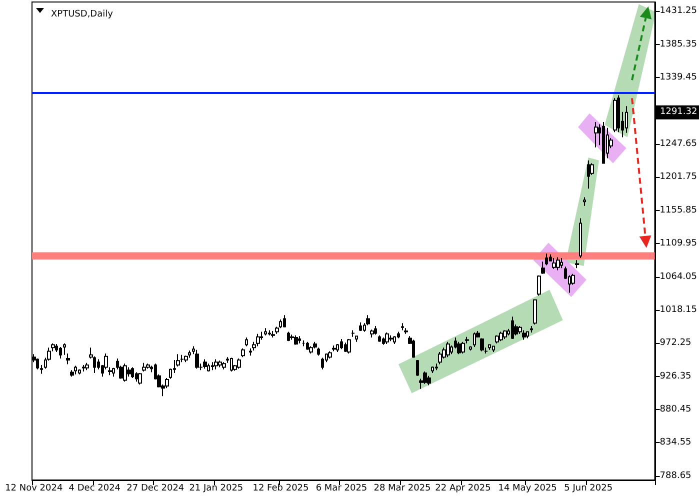 Image resolution: width=700 pixels, height=500 pixels. I want to click on x-tick-label: 21 Jan 2025, so click(216, 489).